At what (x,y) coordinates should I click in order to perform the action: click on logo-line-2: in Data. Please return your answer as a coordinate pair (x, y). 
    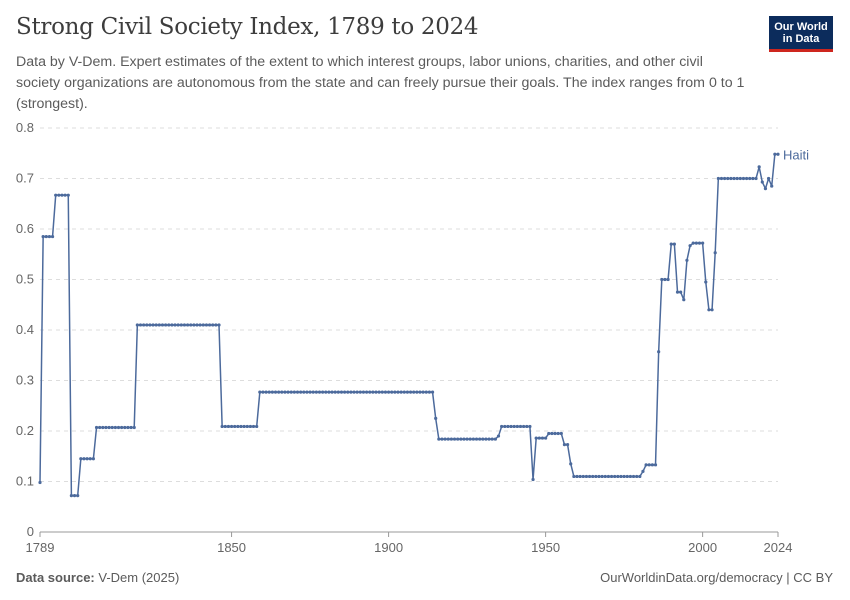
    Looking at the image, I should click on (801, 38).